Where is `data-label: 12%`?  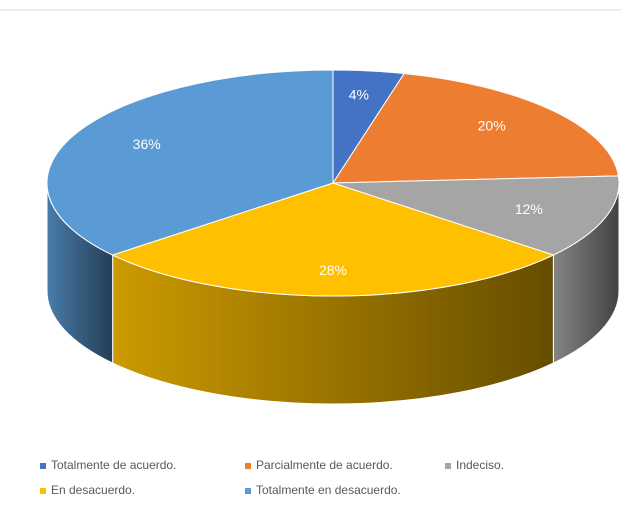 data-label: 12% is located at coordinates (529, 209).